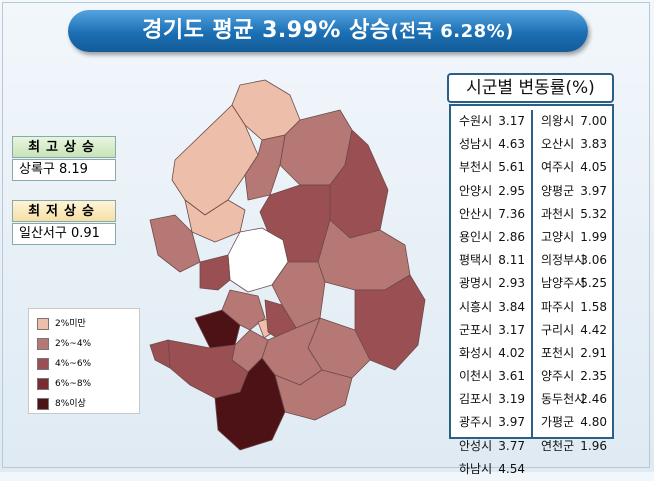  Describe the element at coordinates (476, 167) in the screenshot. I see `region-name: 부천시` at that location.